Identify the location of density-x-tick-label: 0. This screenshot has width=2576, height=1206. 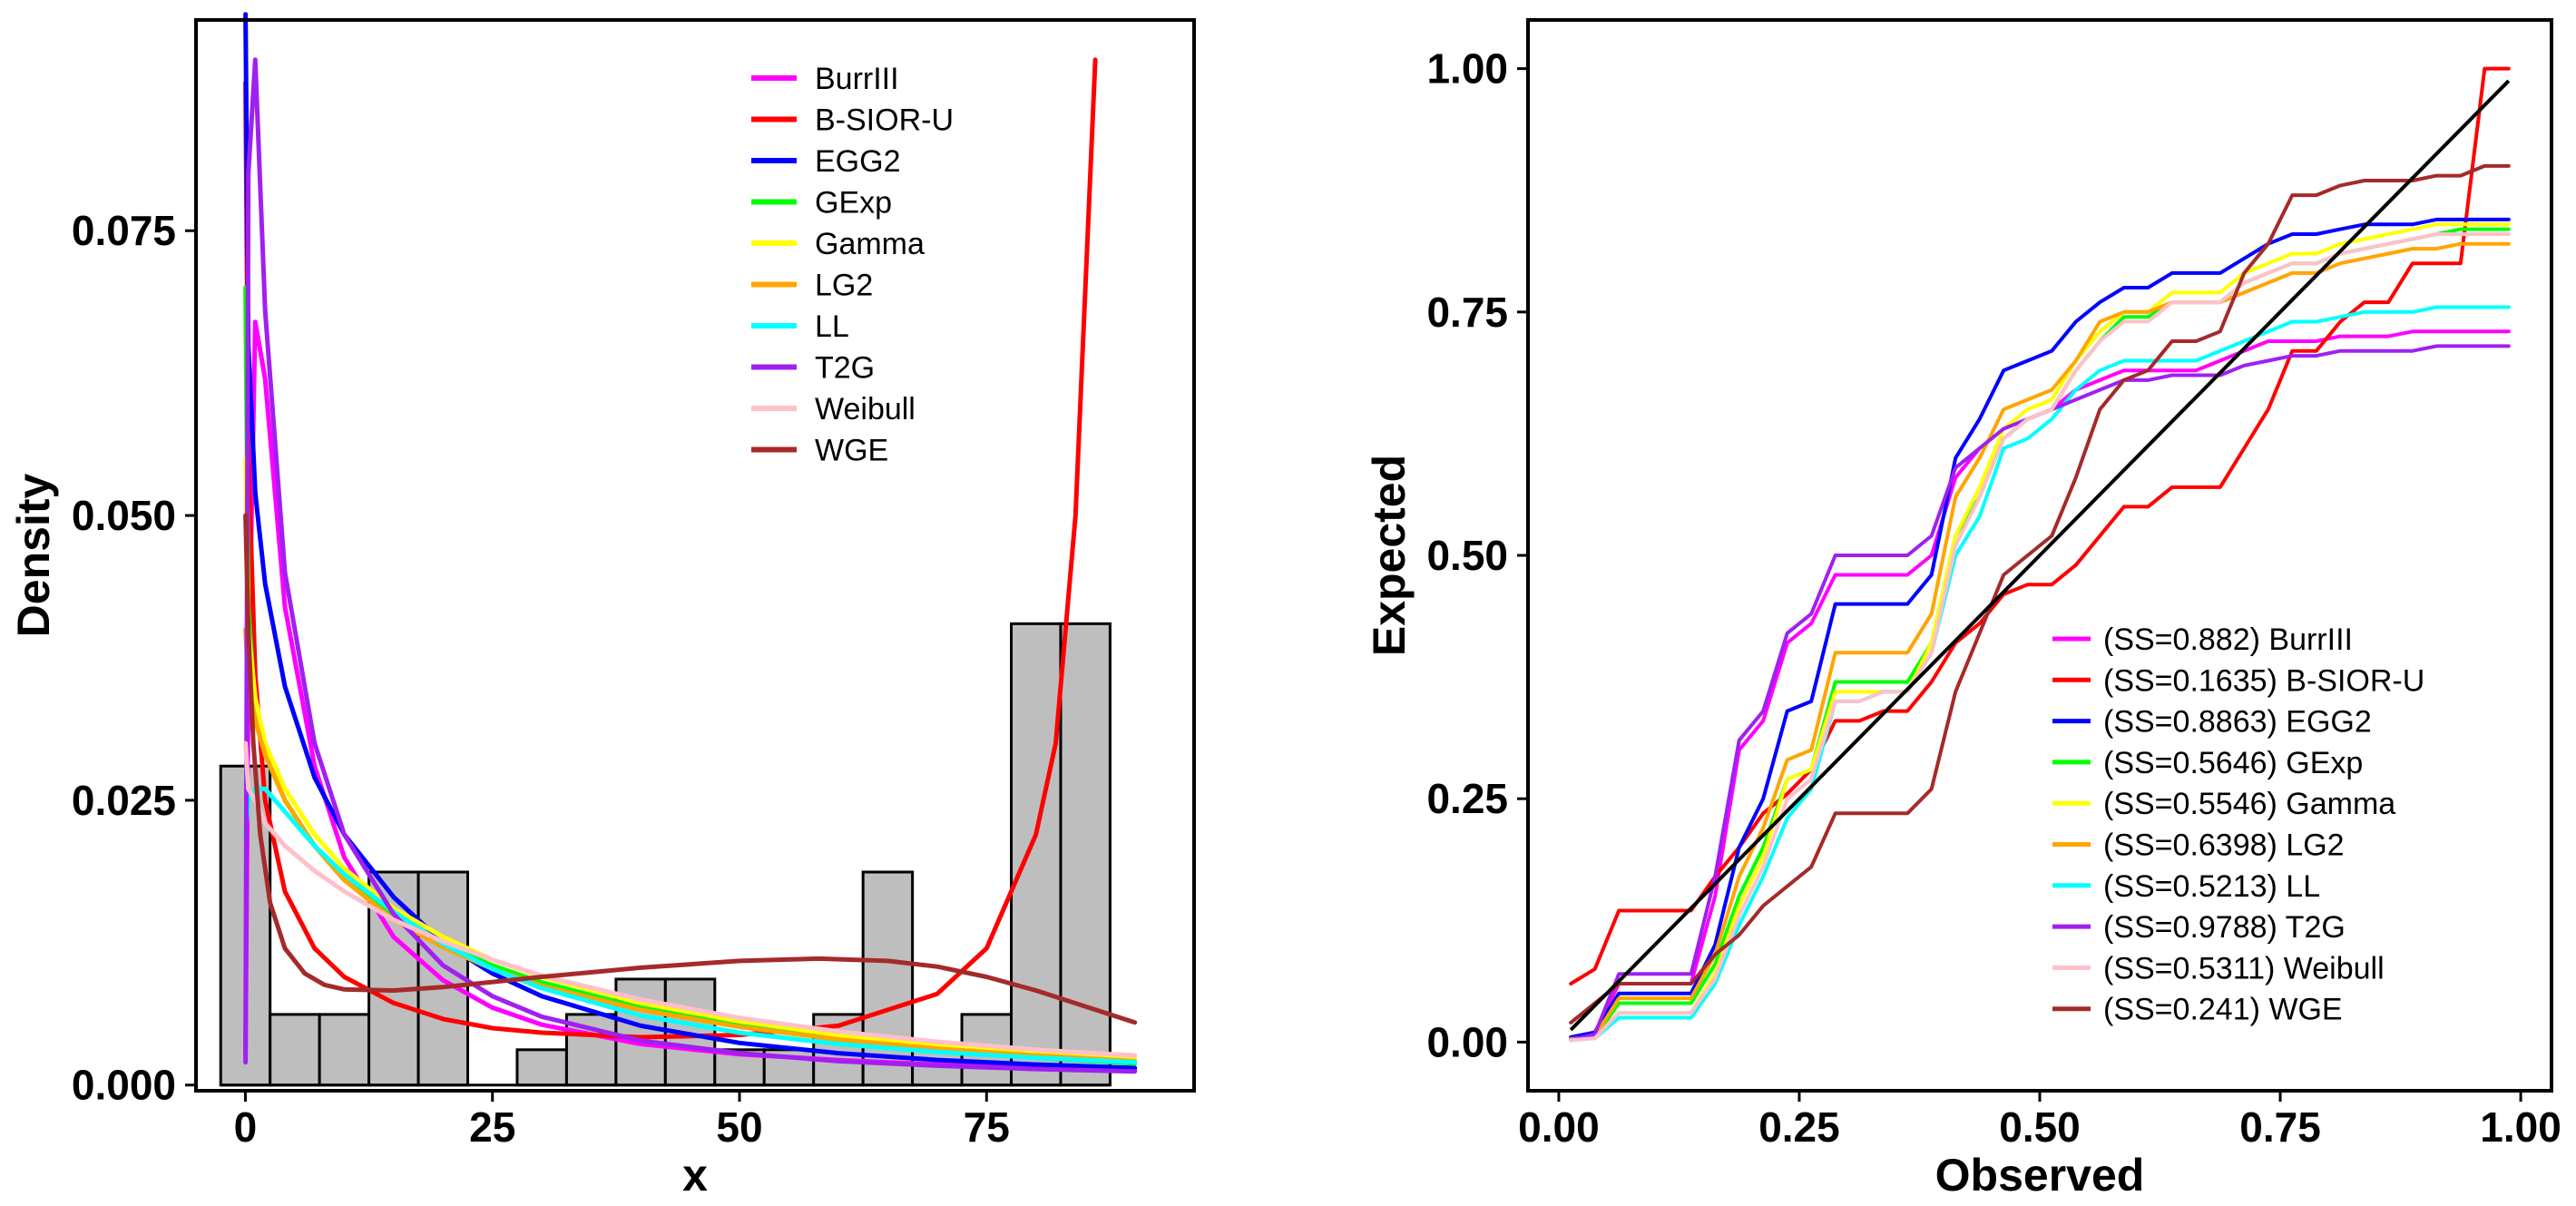
(246, 1127).